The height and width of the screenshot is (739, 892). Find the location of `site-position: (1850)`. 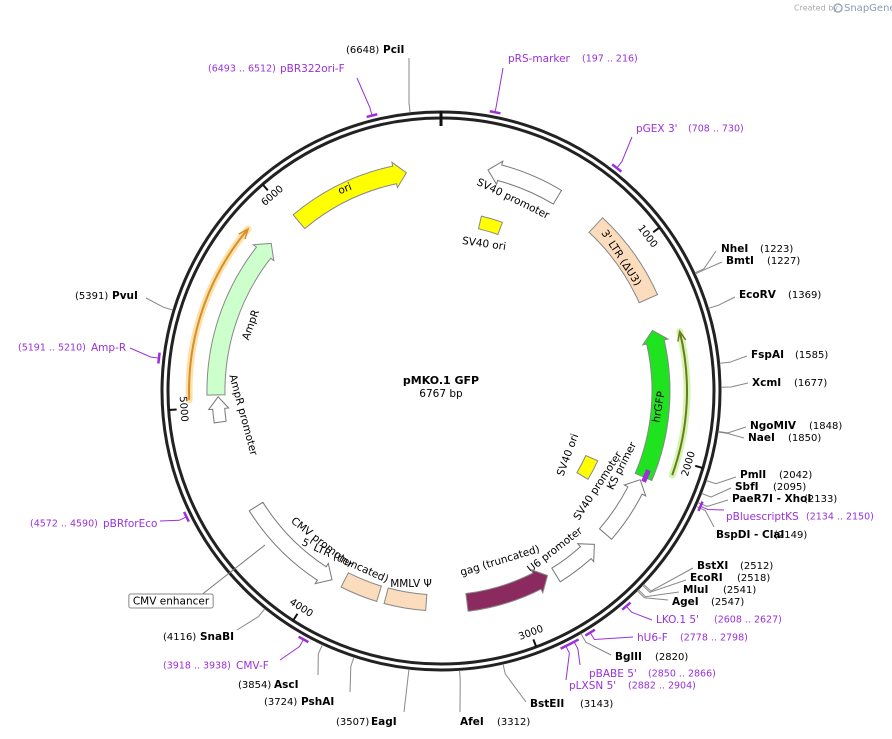

site-position: (1850) is located at coordinates (804, 438).